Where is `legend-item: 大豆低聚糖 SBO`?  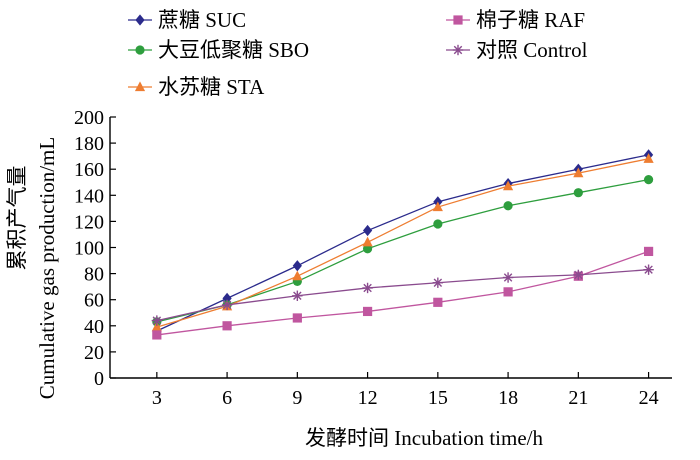
legend-item: 大豆低聚糖 SBO is located at coordinates (218, 50).